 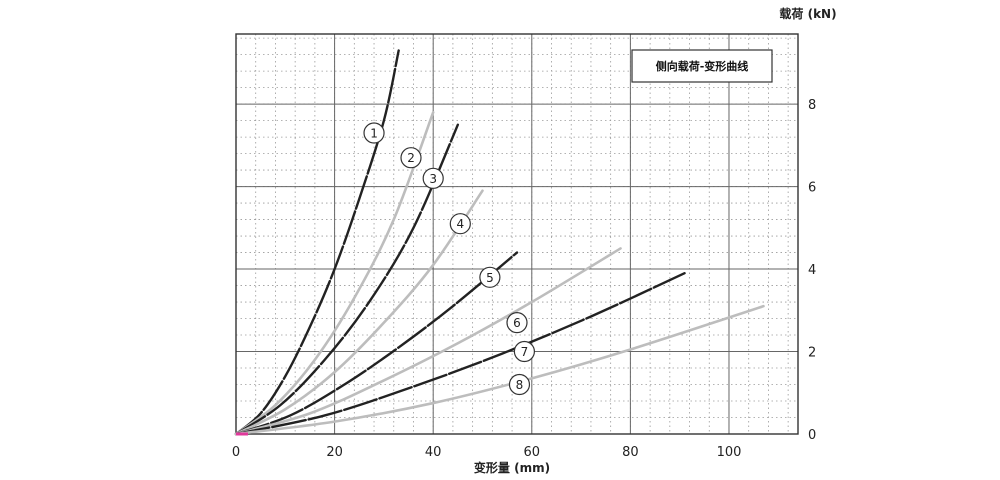 I want to click on curve-label-text: 4, so click(x=460, y=224).